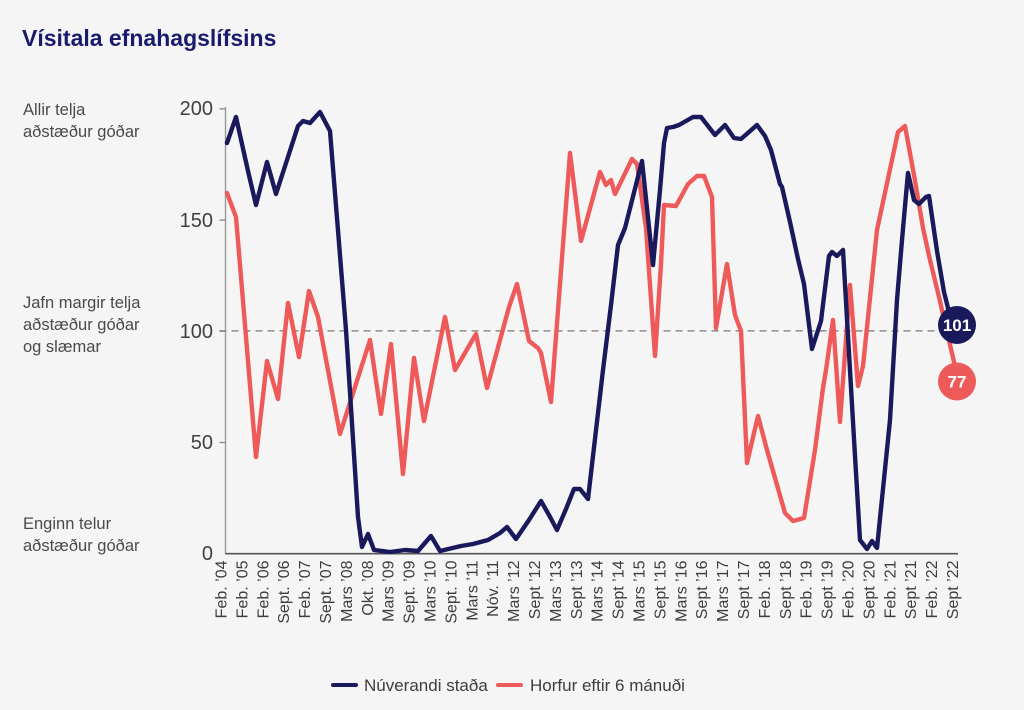  I want to click on svg-text: Núverandi staða, so click(426, 685).